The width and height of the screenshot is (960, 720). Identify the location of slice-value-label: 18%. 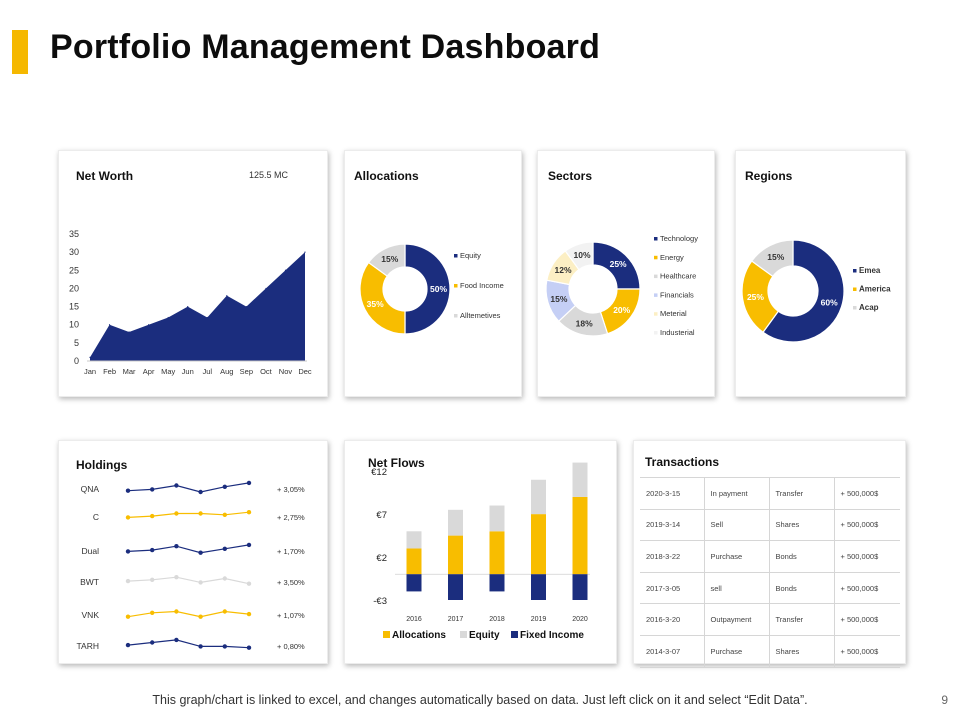
(584, 323).